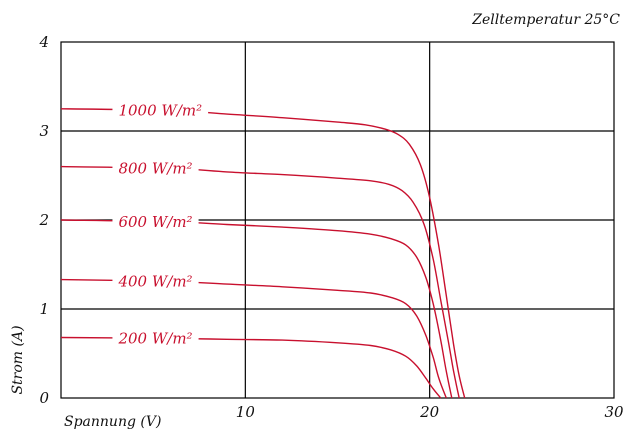 This screenshot has width=628, height=434. I want to click on series-label: 1000 W/m², so click(160, 111).